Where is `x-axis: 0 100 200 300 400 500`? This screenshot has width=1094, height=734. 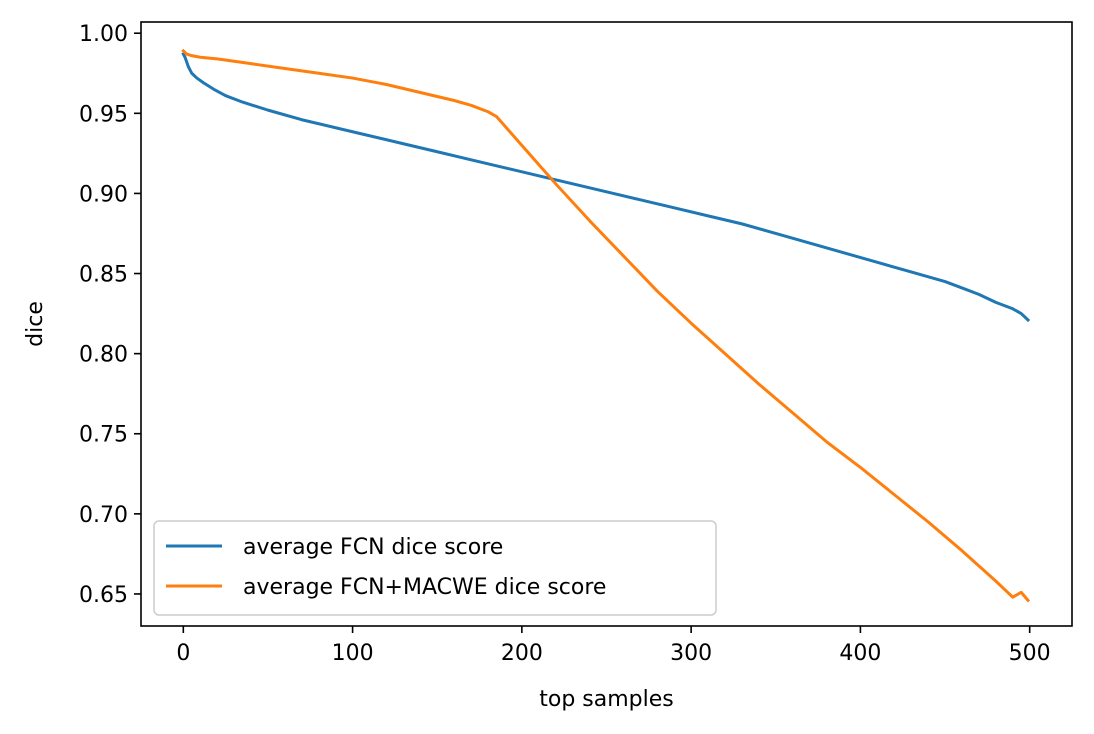
x-axis: 0 100 200 300 400 500 is located at coordinates (613, 646).